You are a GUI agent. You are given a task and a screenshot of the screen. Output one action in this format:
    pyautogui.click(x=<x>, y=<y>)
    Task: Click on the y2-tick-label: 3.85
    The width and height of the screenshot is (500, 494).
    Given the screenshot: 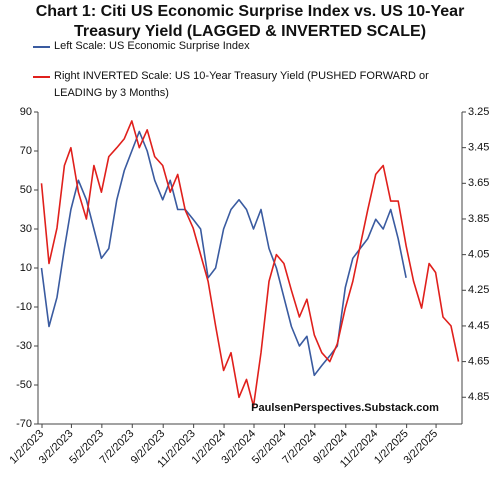 What is the action you would take?
    pyautogui.click(x=478, y=219)
    